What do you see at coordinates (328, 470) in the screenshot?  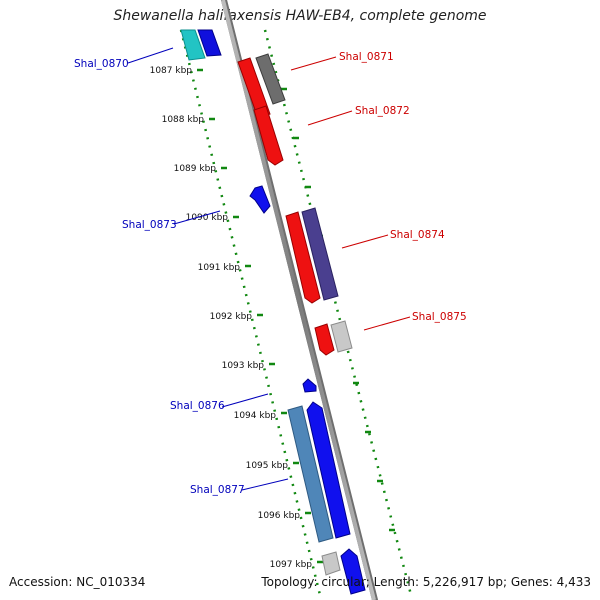 I see `gene-blue-long` at bounding box center [328, 470].